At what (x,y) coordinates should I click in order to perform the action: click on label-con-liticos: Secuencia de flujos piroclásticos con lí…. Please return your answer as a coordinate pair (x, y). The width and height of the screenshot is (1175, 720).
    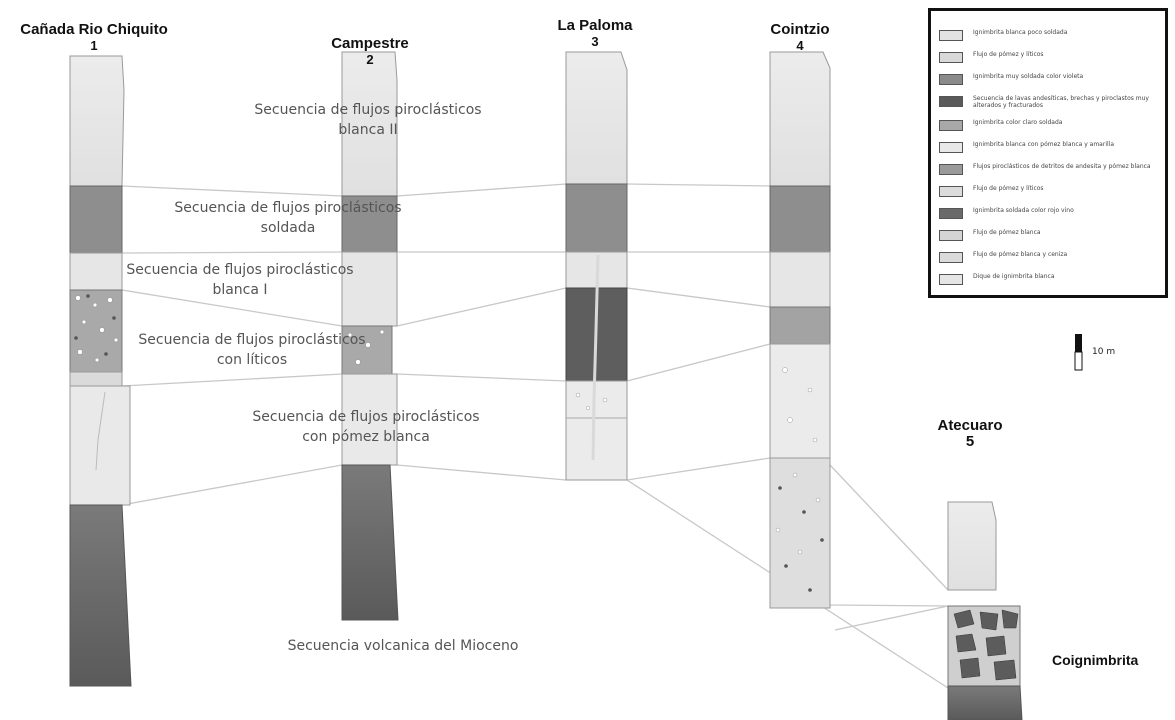
    Looking at the image, I should click on (252, 350).